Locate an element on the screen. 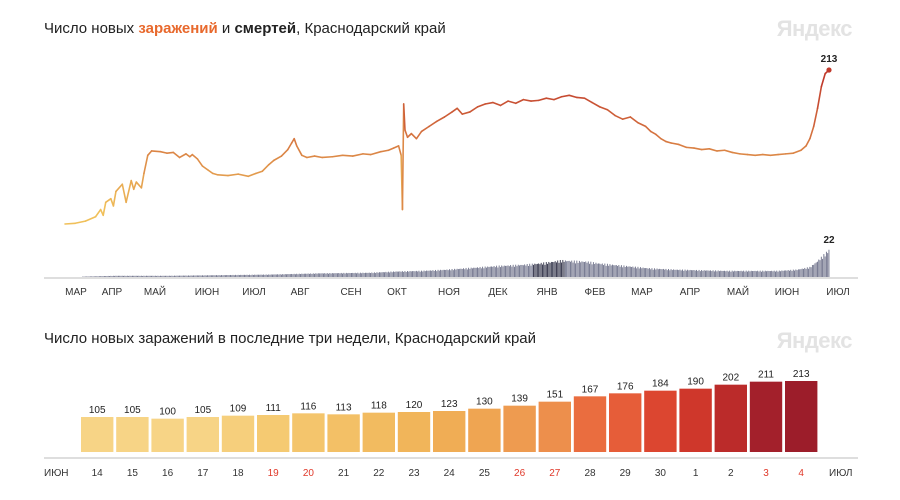 This screenshot has width=900, height=500. x-tick-label: 21 is located at coordinates (344, 473).